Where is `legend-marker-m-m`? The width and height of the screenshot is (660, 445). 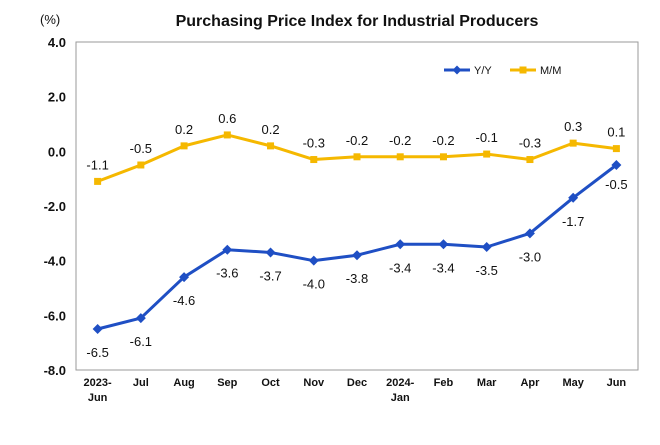 legend-marker-m-m is located at coordinates (523, 70).